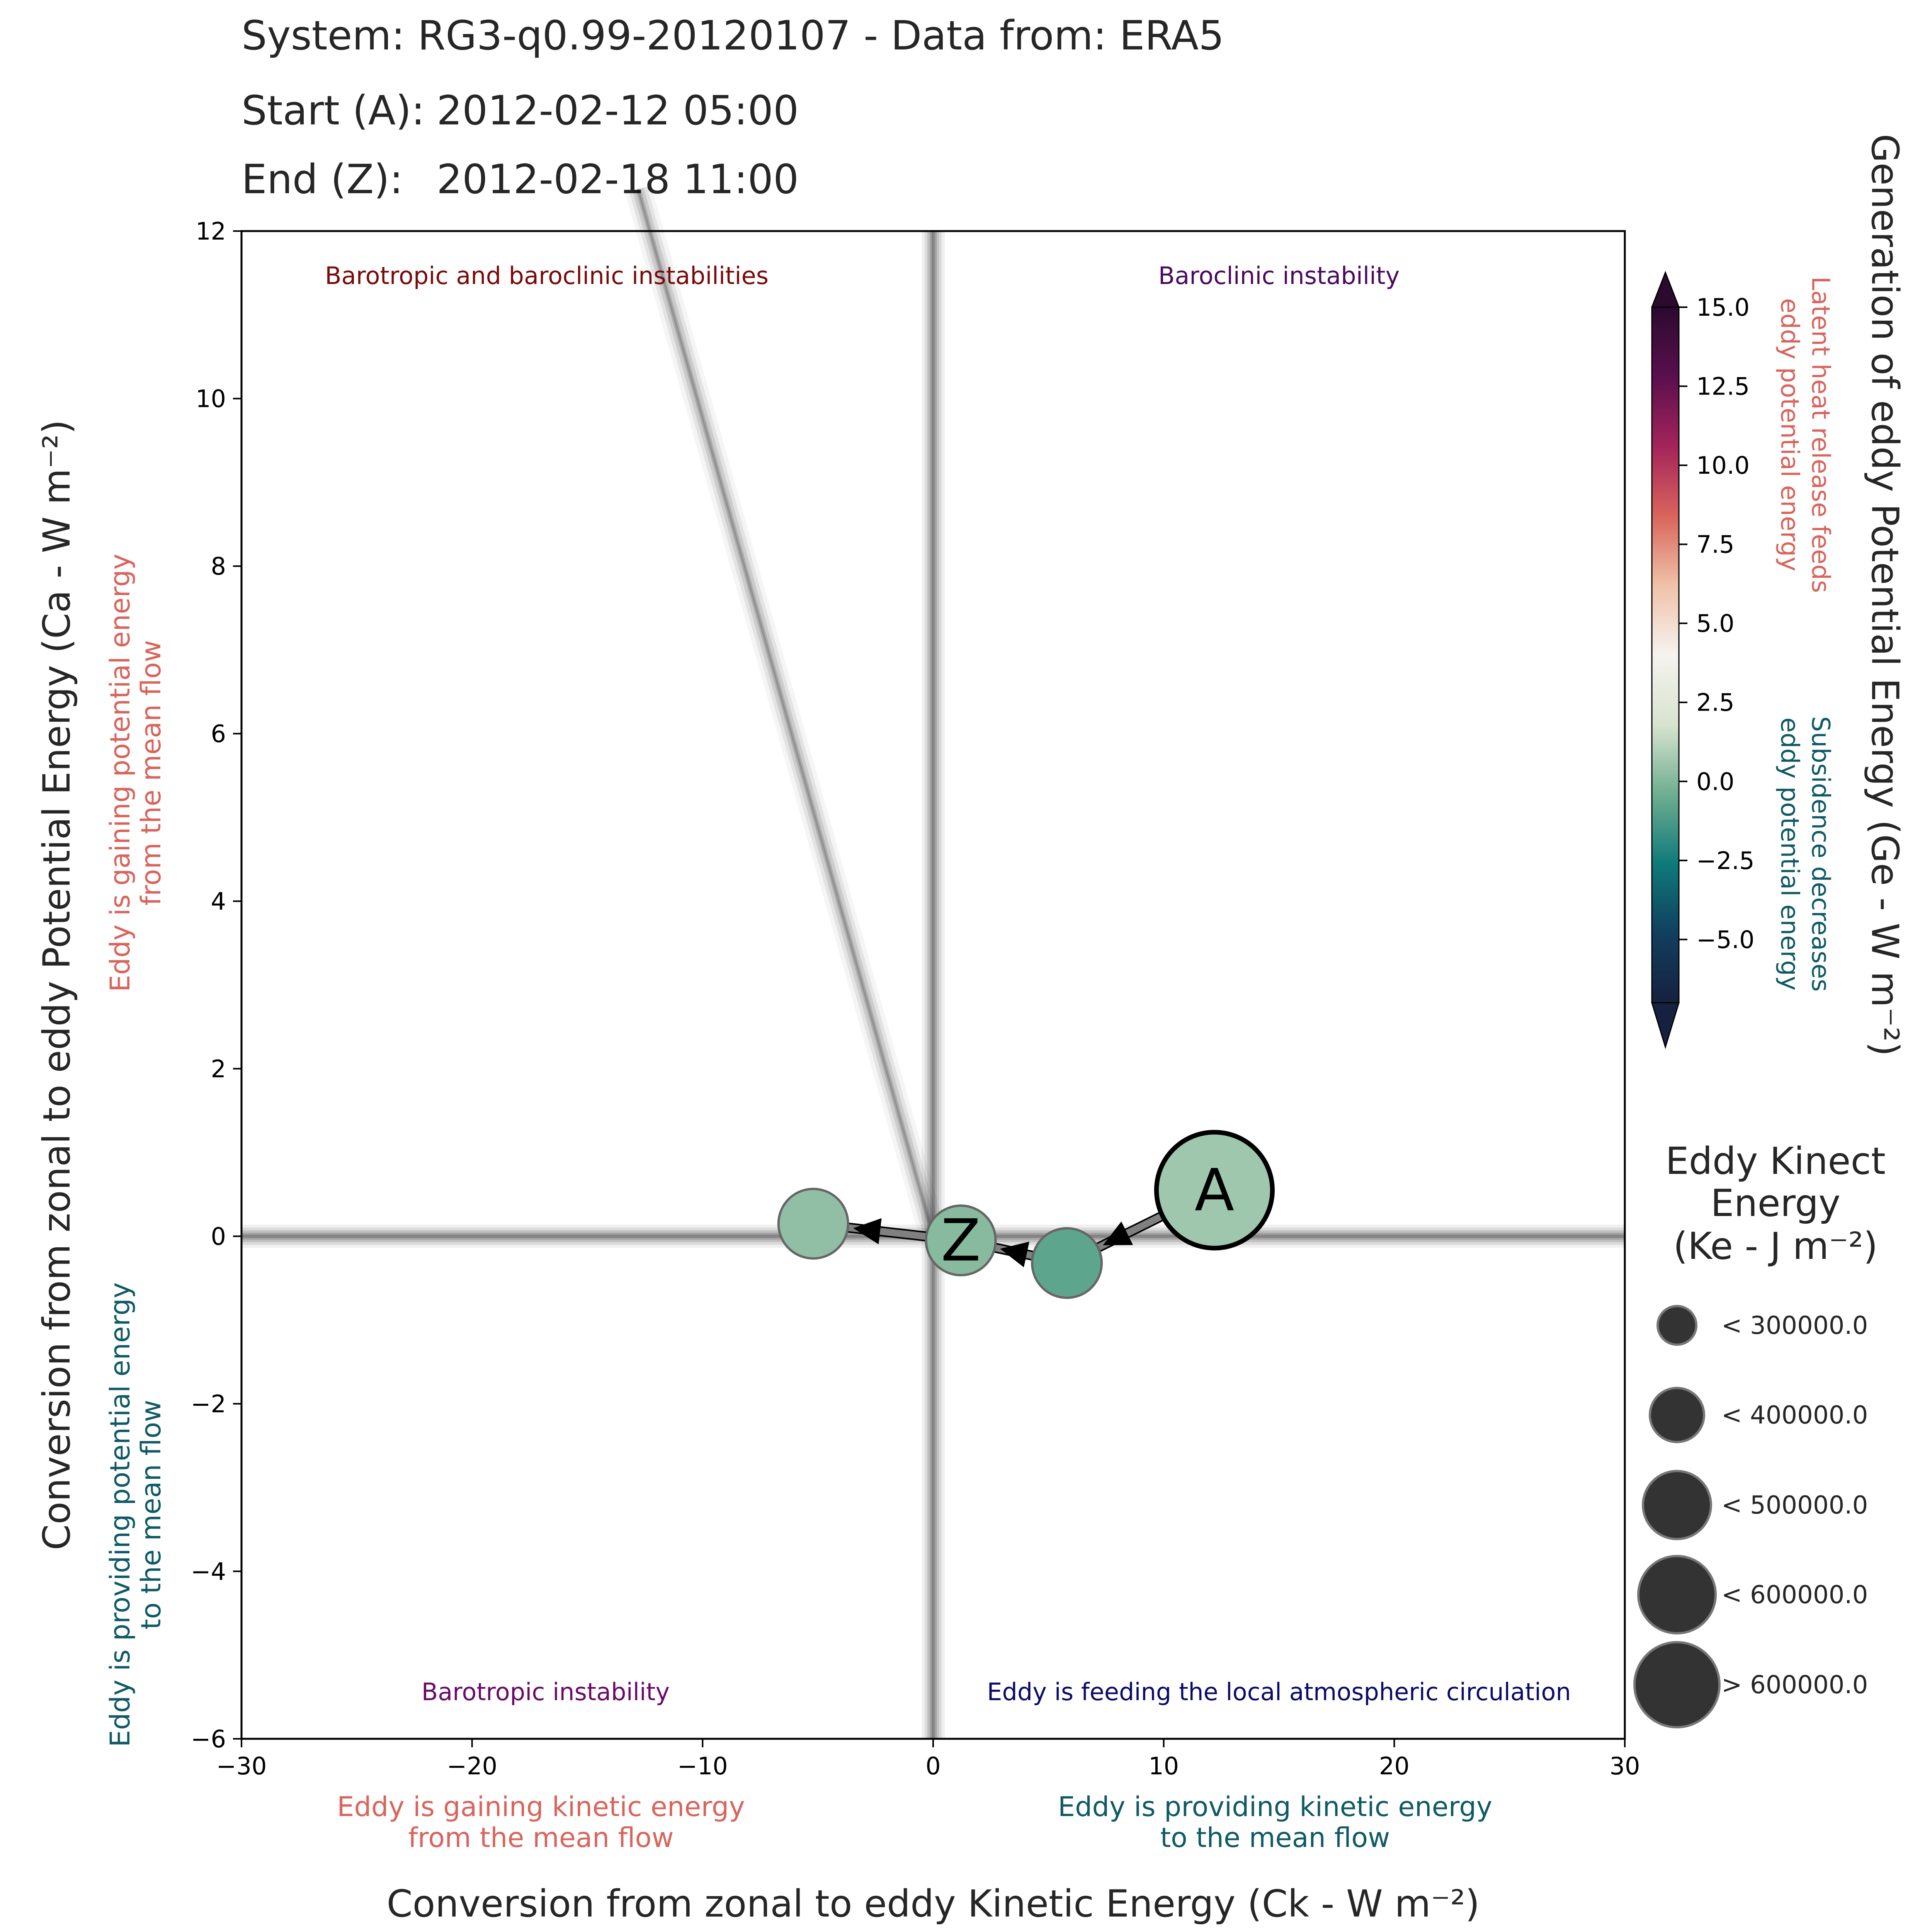  What do you see at coordinates (218, 734) in the screenshot?
I see `y-tick-label: 6` at bounding box center [218, 734].